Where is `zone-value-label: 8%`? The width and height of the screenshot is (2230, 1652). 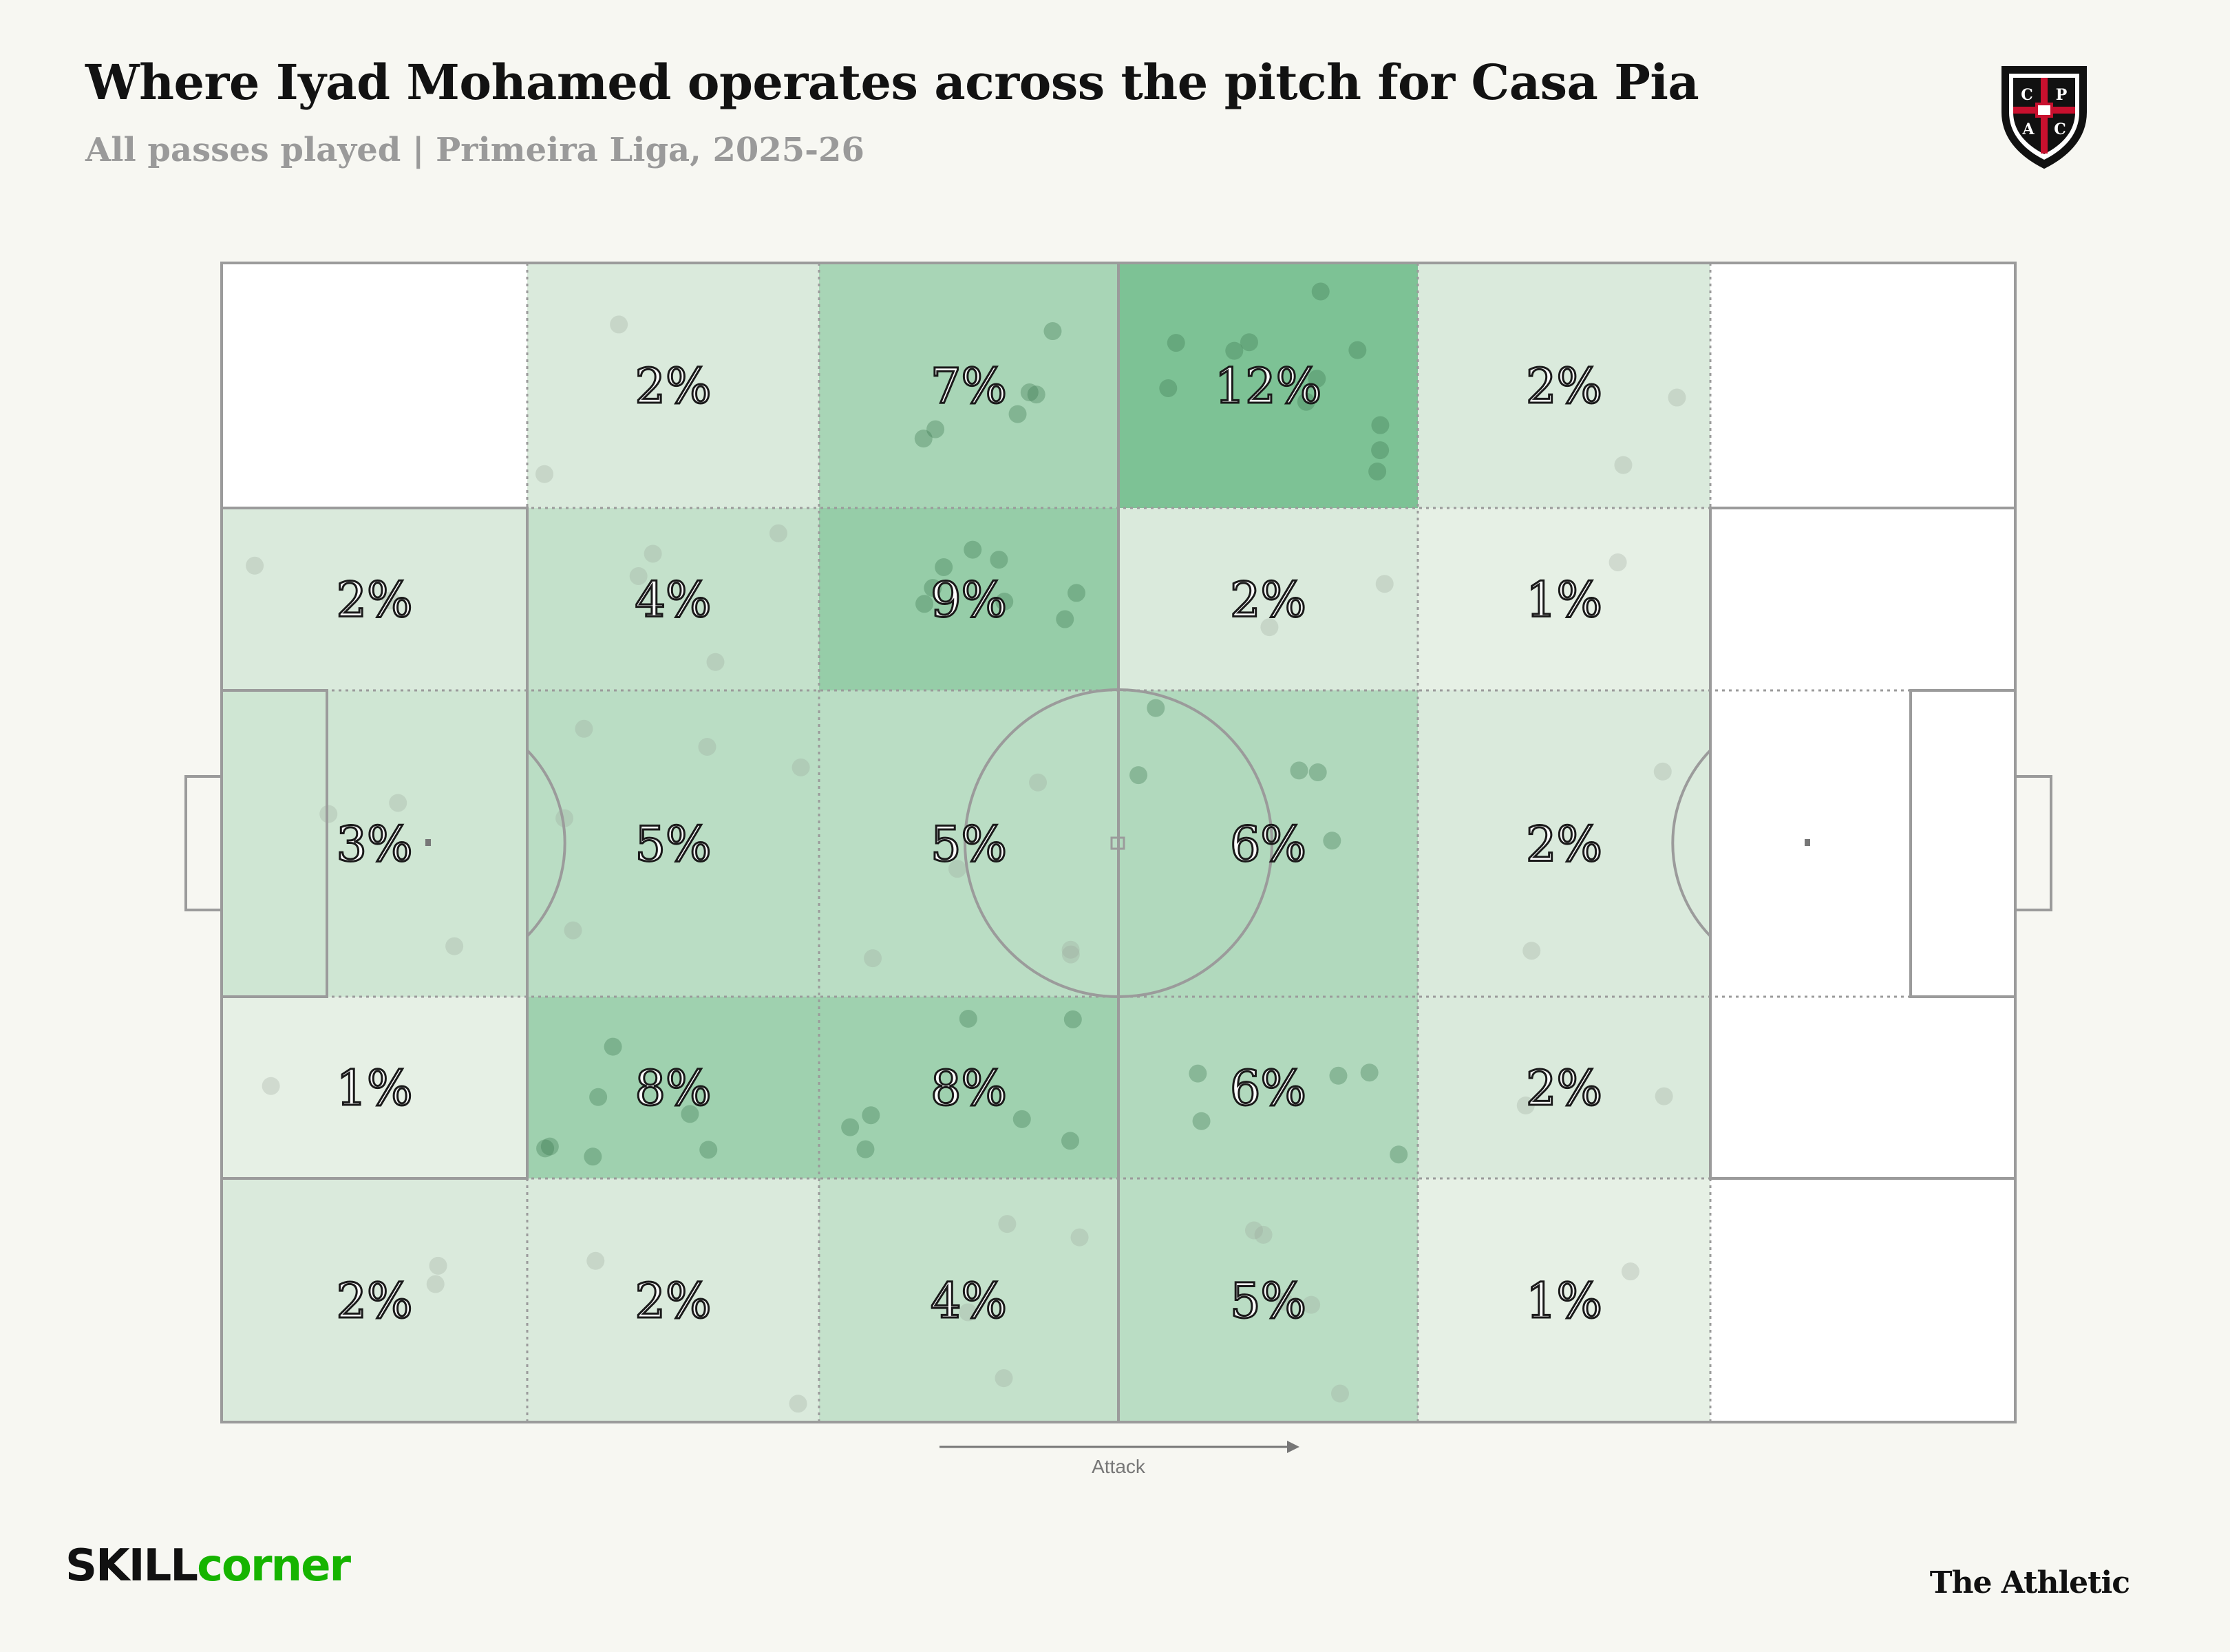 zone-value-label: 8% is located at coordinates (969, 1088).